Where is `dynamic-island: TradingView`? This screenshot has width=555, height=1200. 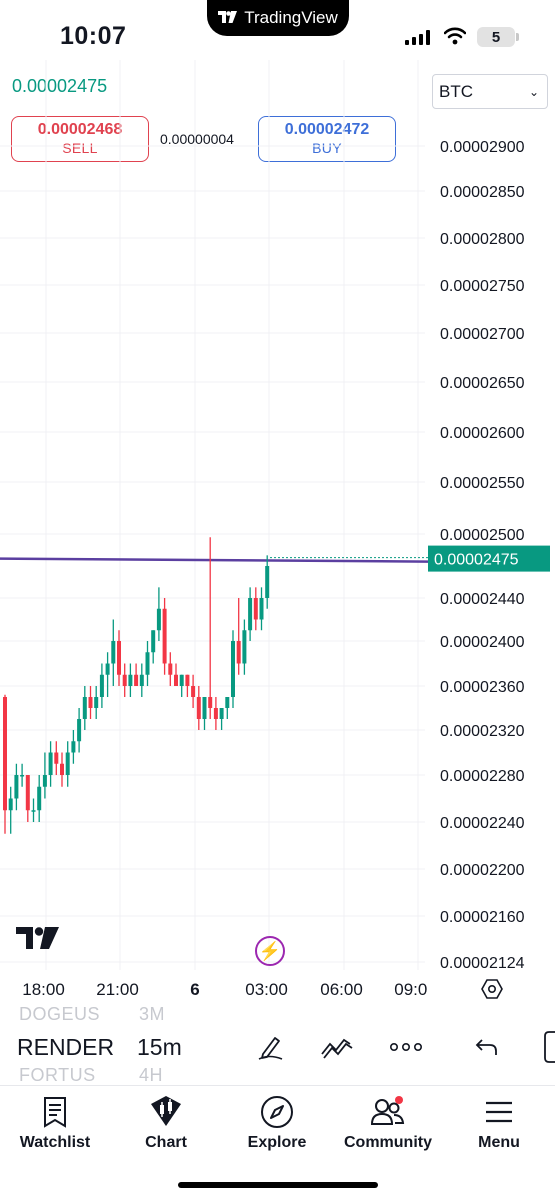 dynamic-island: TradingView is located at coordinates (278, 18).